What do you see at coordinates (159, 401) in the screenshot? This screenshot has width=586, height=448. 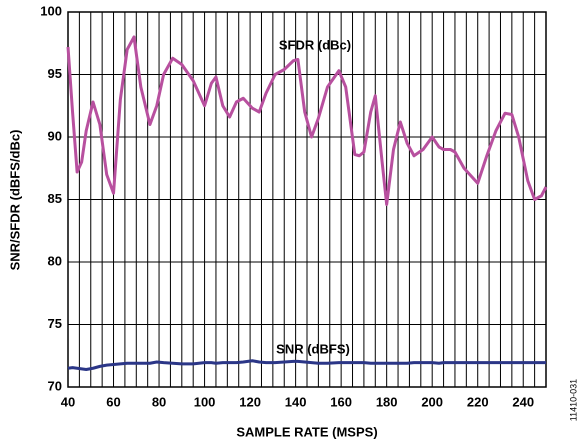 I see `x-tick-label: 80` at bounding box center [159, 401].